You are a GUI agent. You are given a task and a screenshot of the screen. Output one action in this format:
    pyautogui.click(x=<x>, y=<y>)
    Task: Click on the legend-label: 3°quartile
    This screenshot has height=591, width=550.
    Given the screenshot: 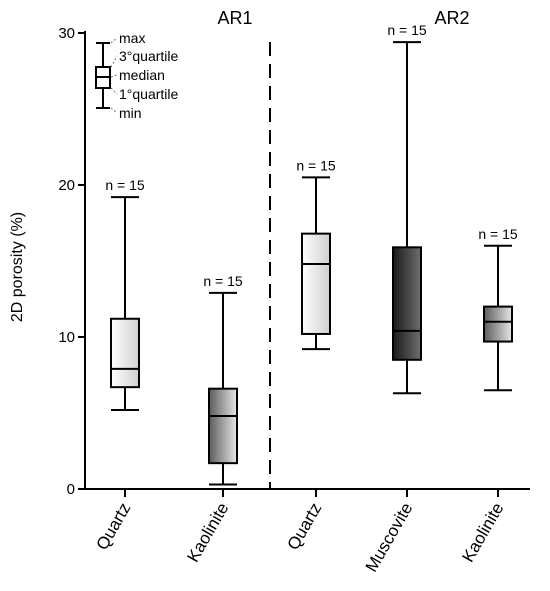 What is the action you would take?
    pyautogui.click(x=149, y=56)
    